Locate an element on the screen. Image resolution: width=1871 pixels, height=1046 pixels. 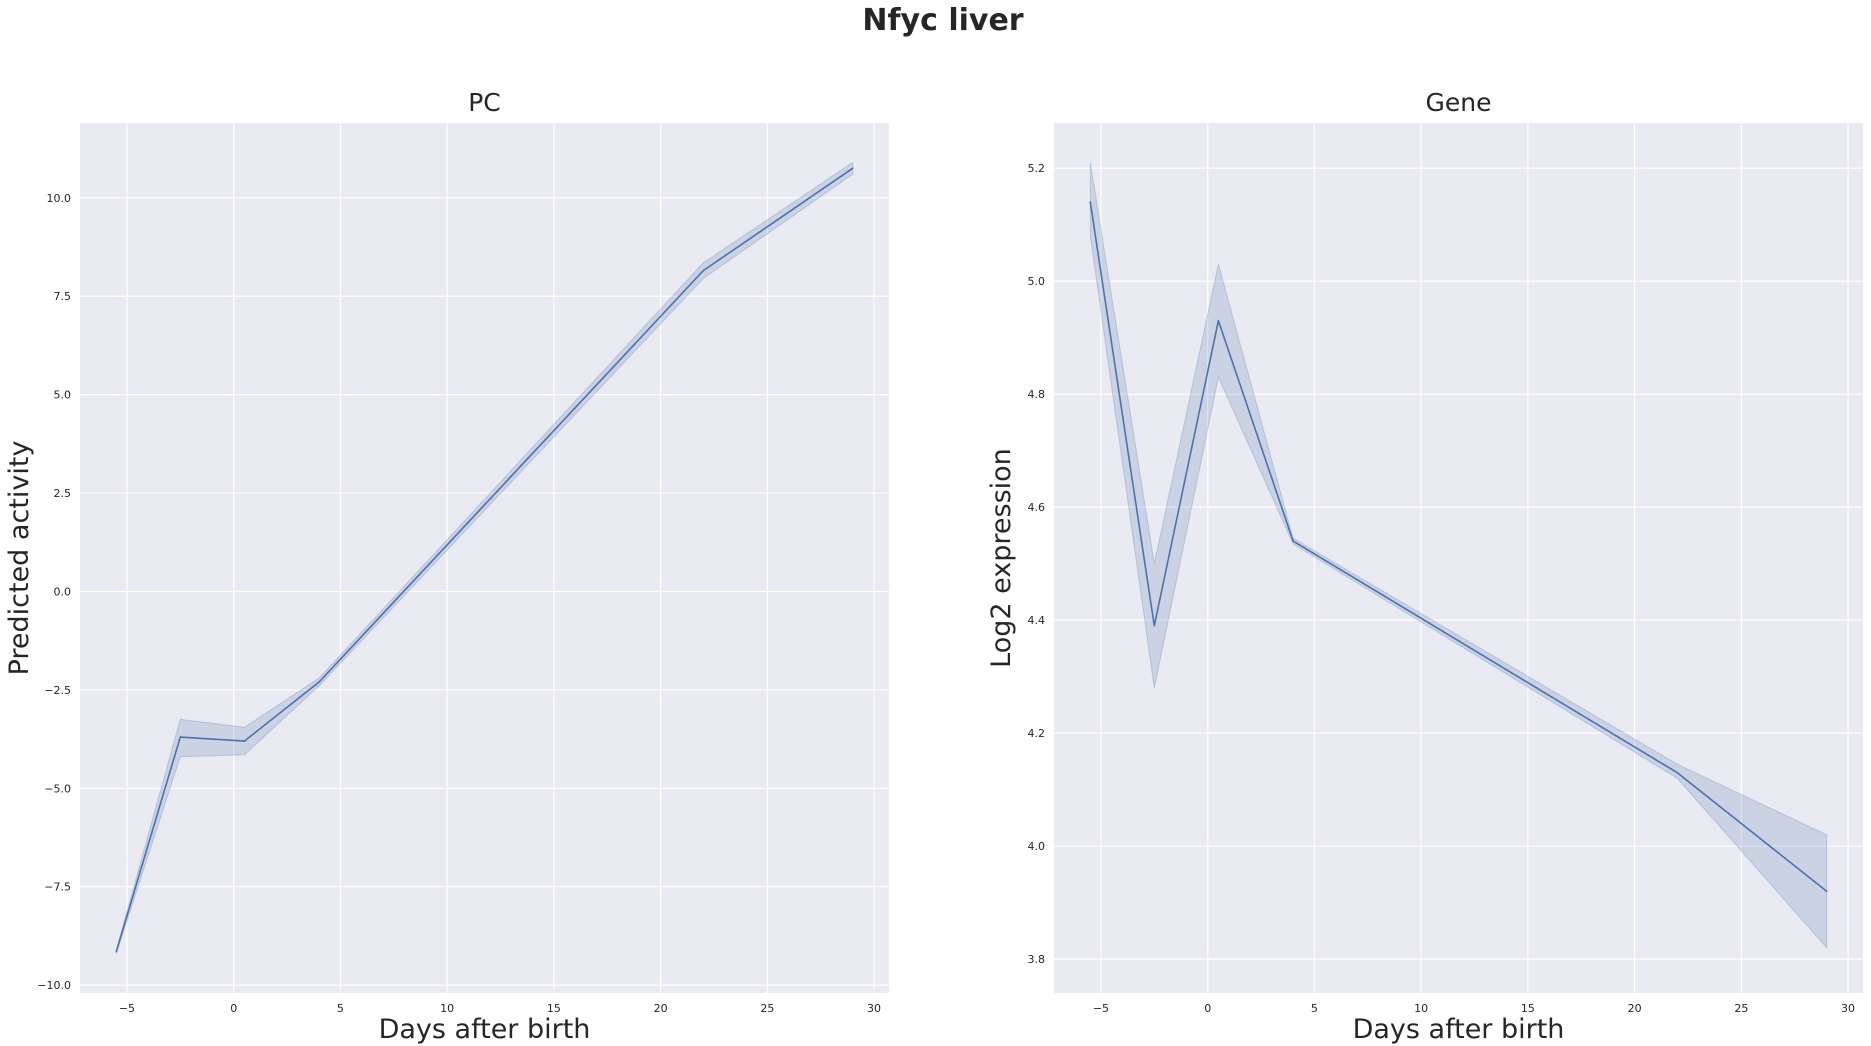
y-tick-label: 4.4 is located at coordinates (1037, 620).